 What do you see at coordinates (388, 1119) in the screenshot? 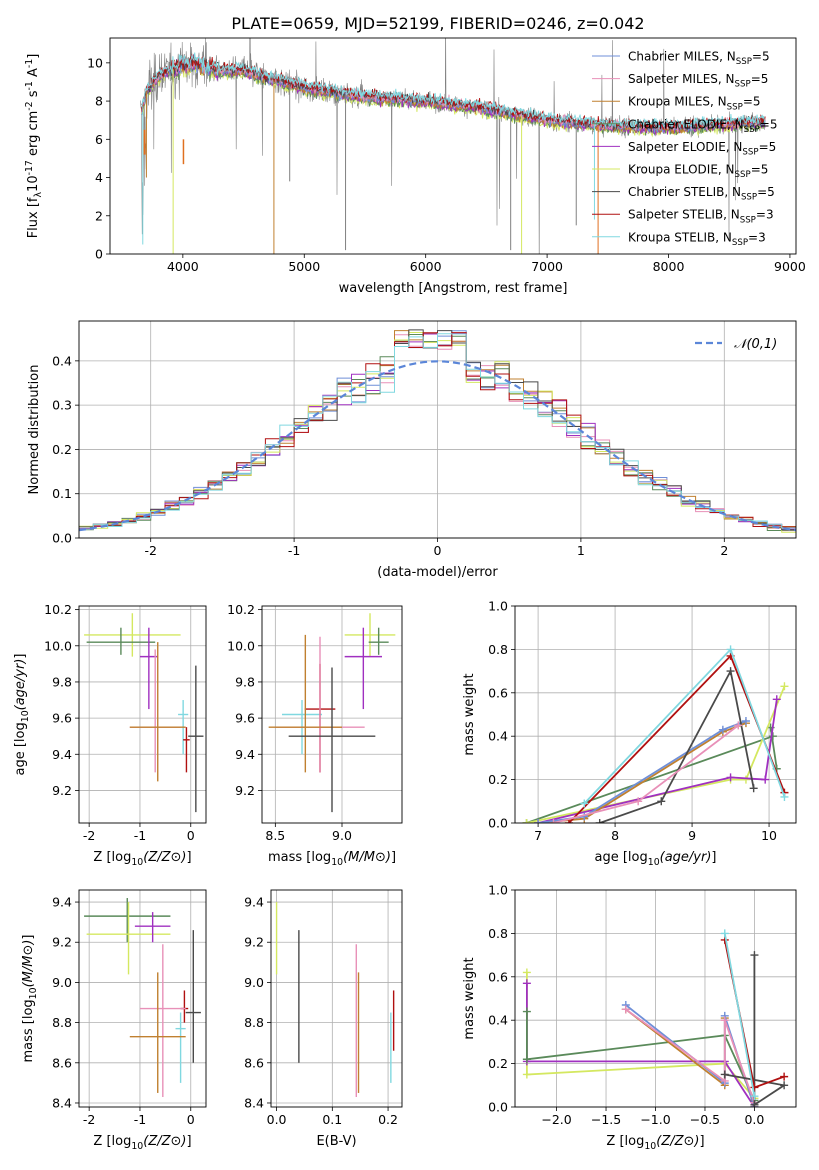
I see `mass-vs-EBV-xtick-label: 0.2` at bounding box center [388, 1119].